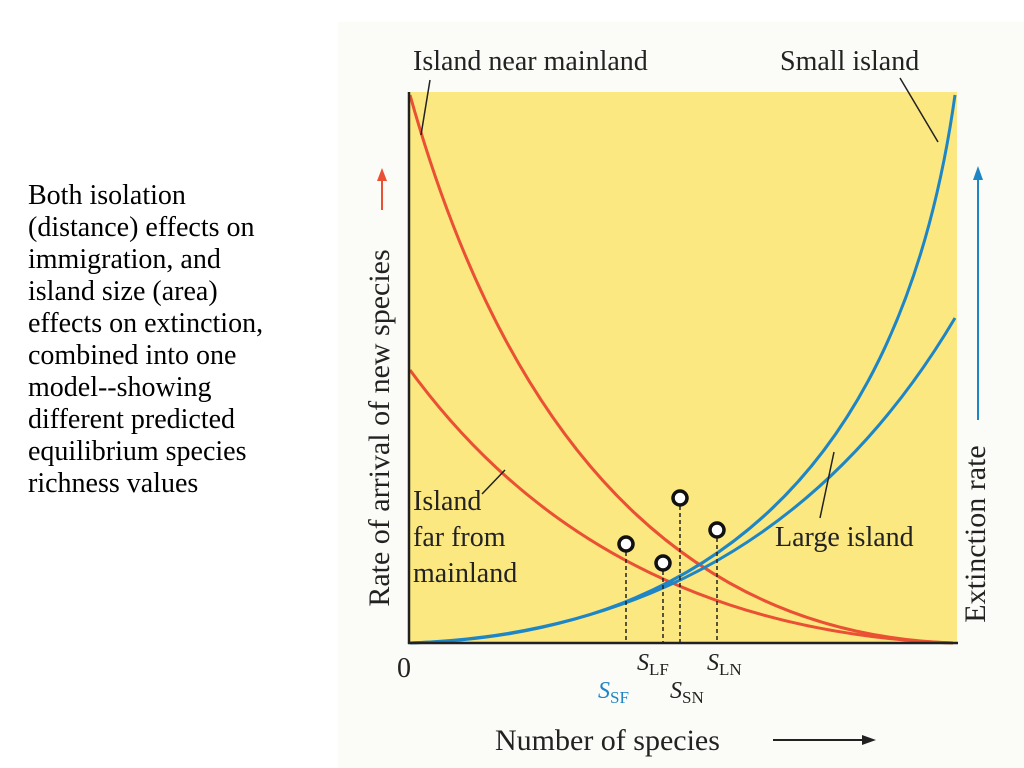 The width and height of the screenshot is (1024, 768). I want to click on label-island-far-line3: mainland, so click(465, 573).